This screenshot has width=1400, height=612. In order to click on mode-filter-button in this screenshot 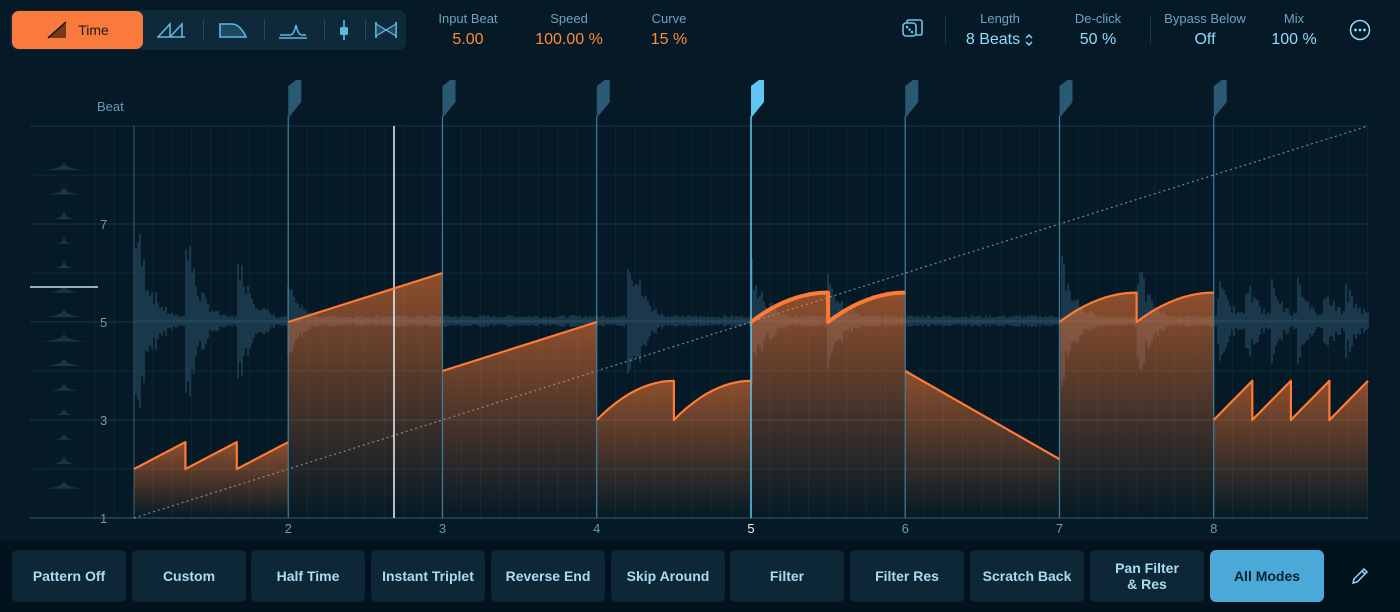, I will do `click(293, 30)`.